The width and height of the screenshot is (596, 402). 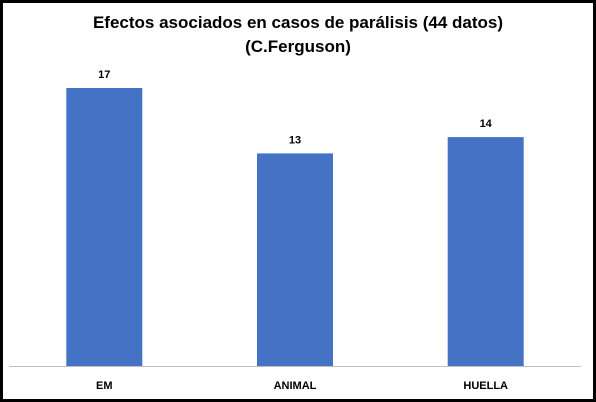 What do you see at coordinates (298, 46) in the screenshot?
I see `chart-subtitle: (C.Ferguson)` at bounding box center [298, 46].